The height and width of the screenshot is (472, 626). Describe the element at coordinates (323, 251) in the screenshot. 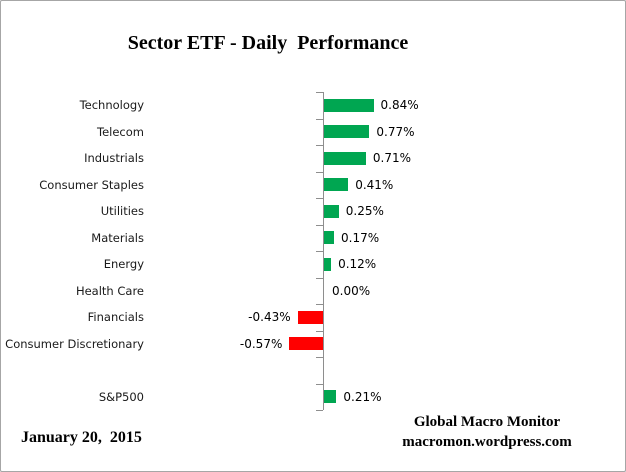

I see `vertical-axis` at that location.